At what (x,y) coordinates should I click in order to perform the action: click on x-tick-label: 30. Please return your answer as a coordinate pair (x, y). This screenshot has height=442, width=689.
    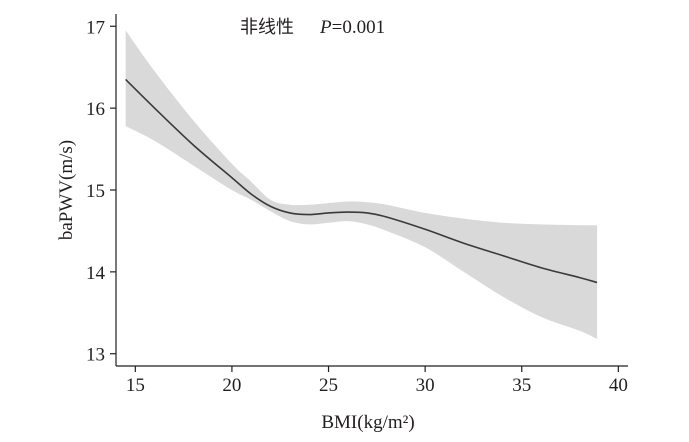
    Looking at the image, I should click on (425, 385).